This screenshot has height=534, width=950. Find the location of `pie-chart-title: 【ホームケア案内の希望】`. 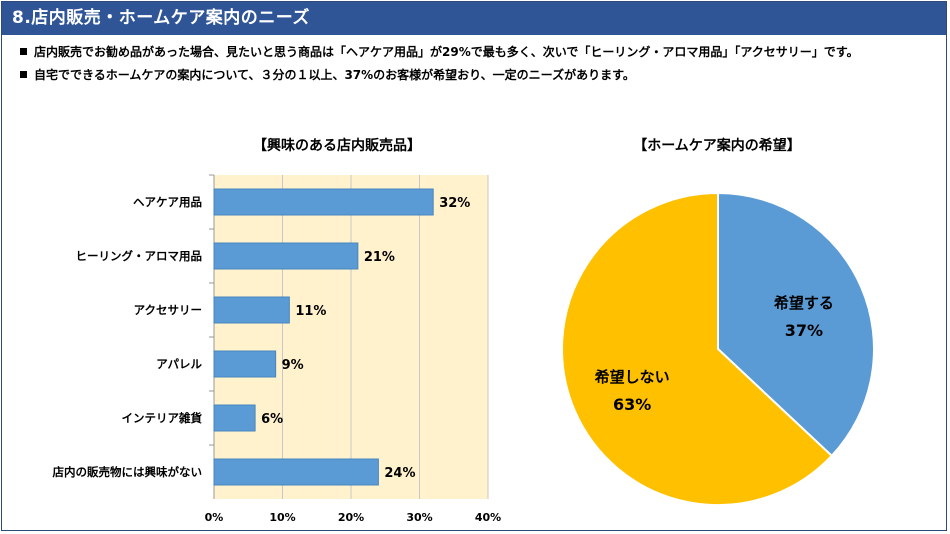

pie-chart-title: 【ホームケア案内の希望】 is located at coordinates (717, 146).